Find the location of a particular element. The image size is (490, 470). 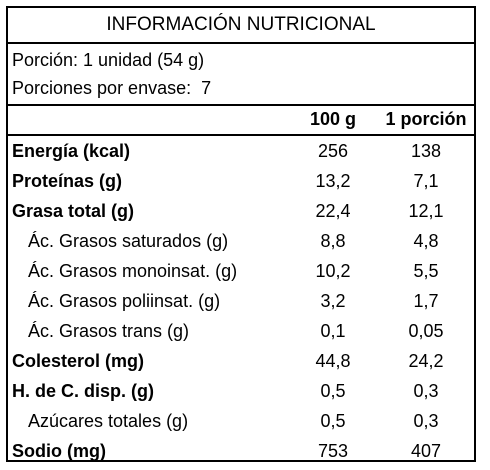

value-portion: 407 is located at coordinates (426, 451).